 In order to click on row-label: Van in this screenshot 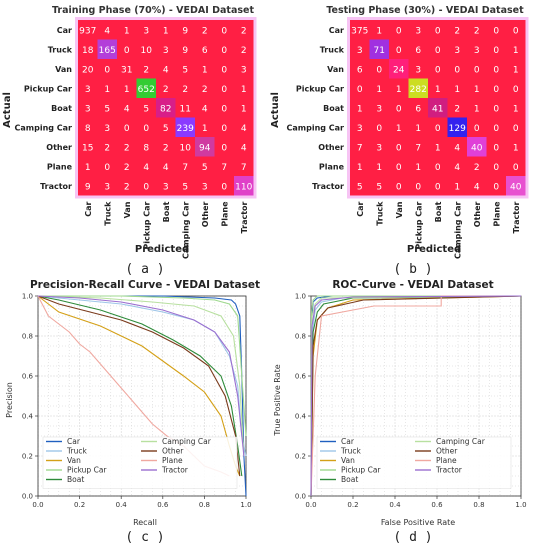, I will do `click(335, 69)`.